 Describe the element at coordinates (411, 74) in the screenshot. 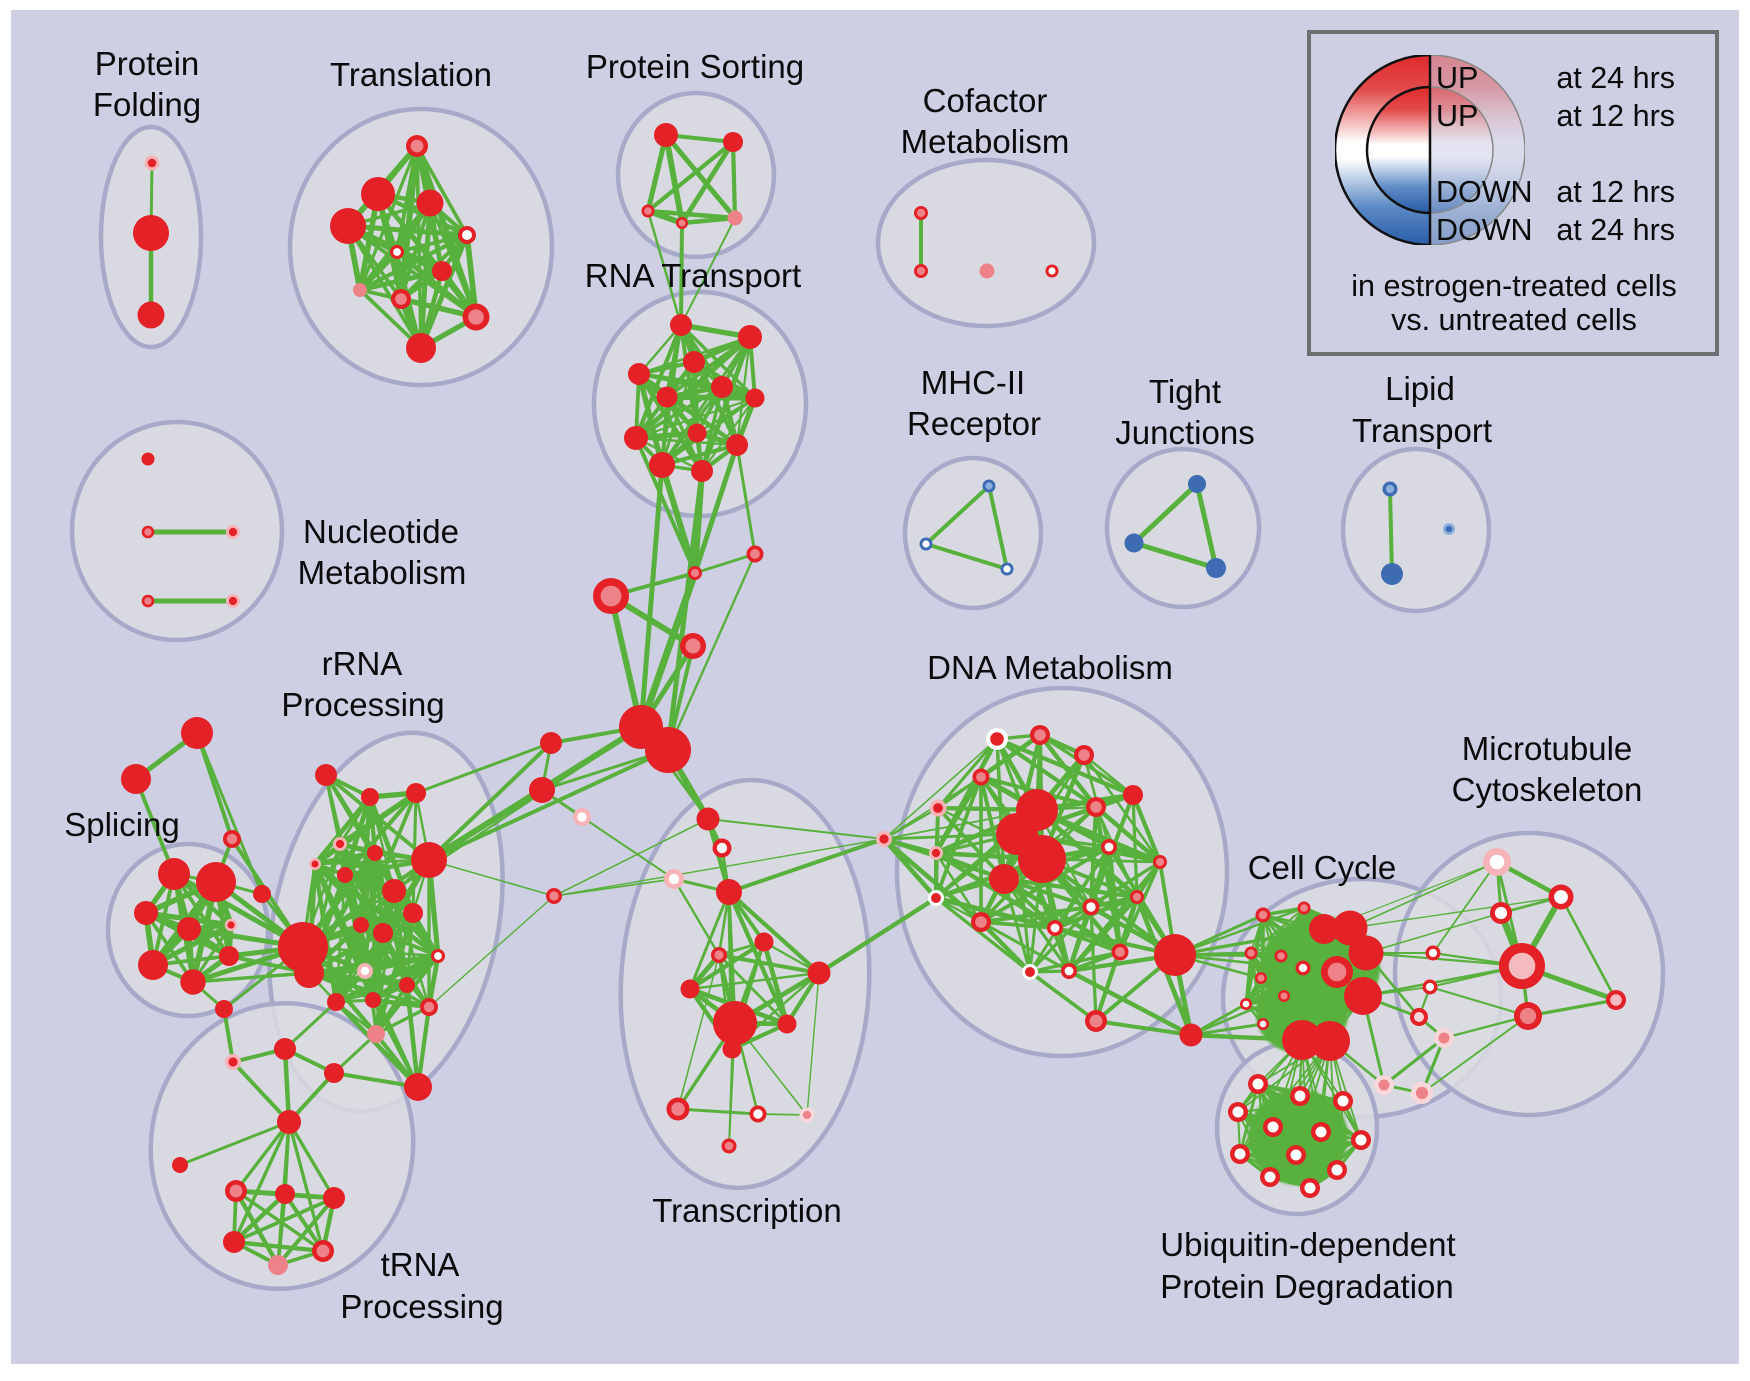

I see `svg-text: Translation` at that location.